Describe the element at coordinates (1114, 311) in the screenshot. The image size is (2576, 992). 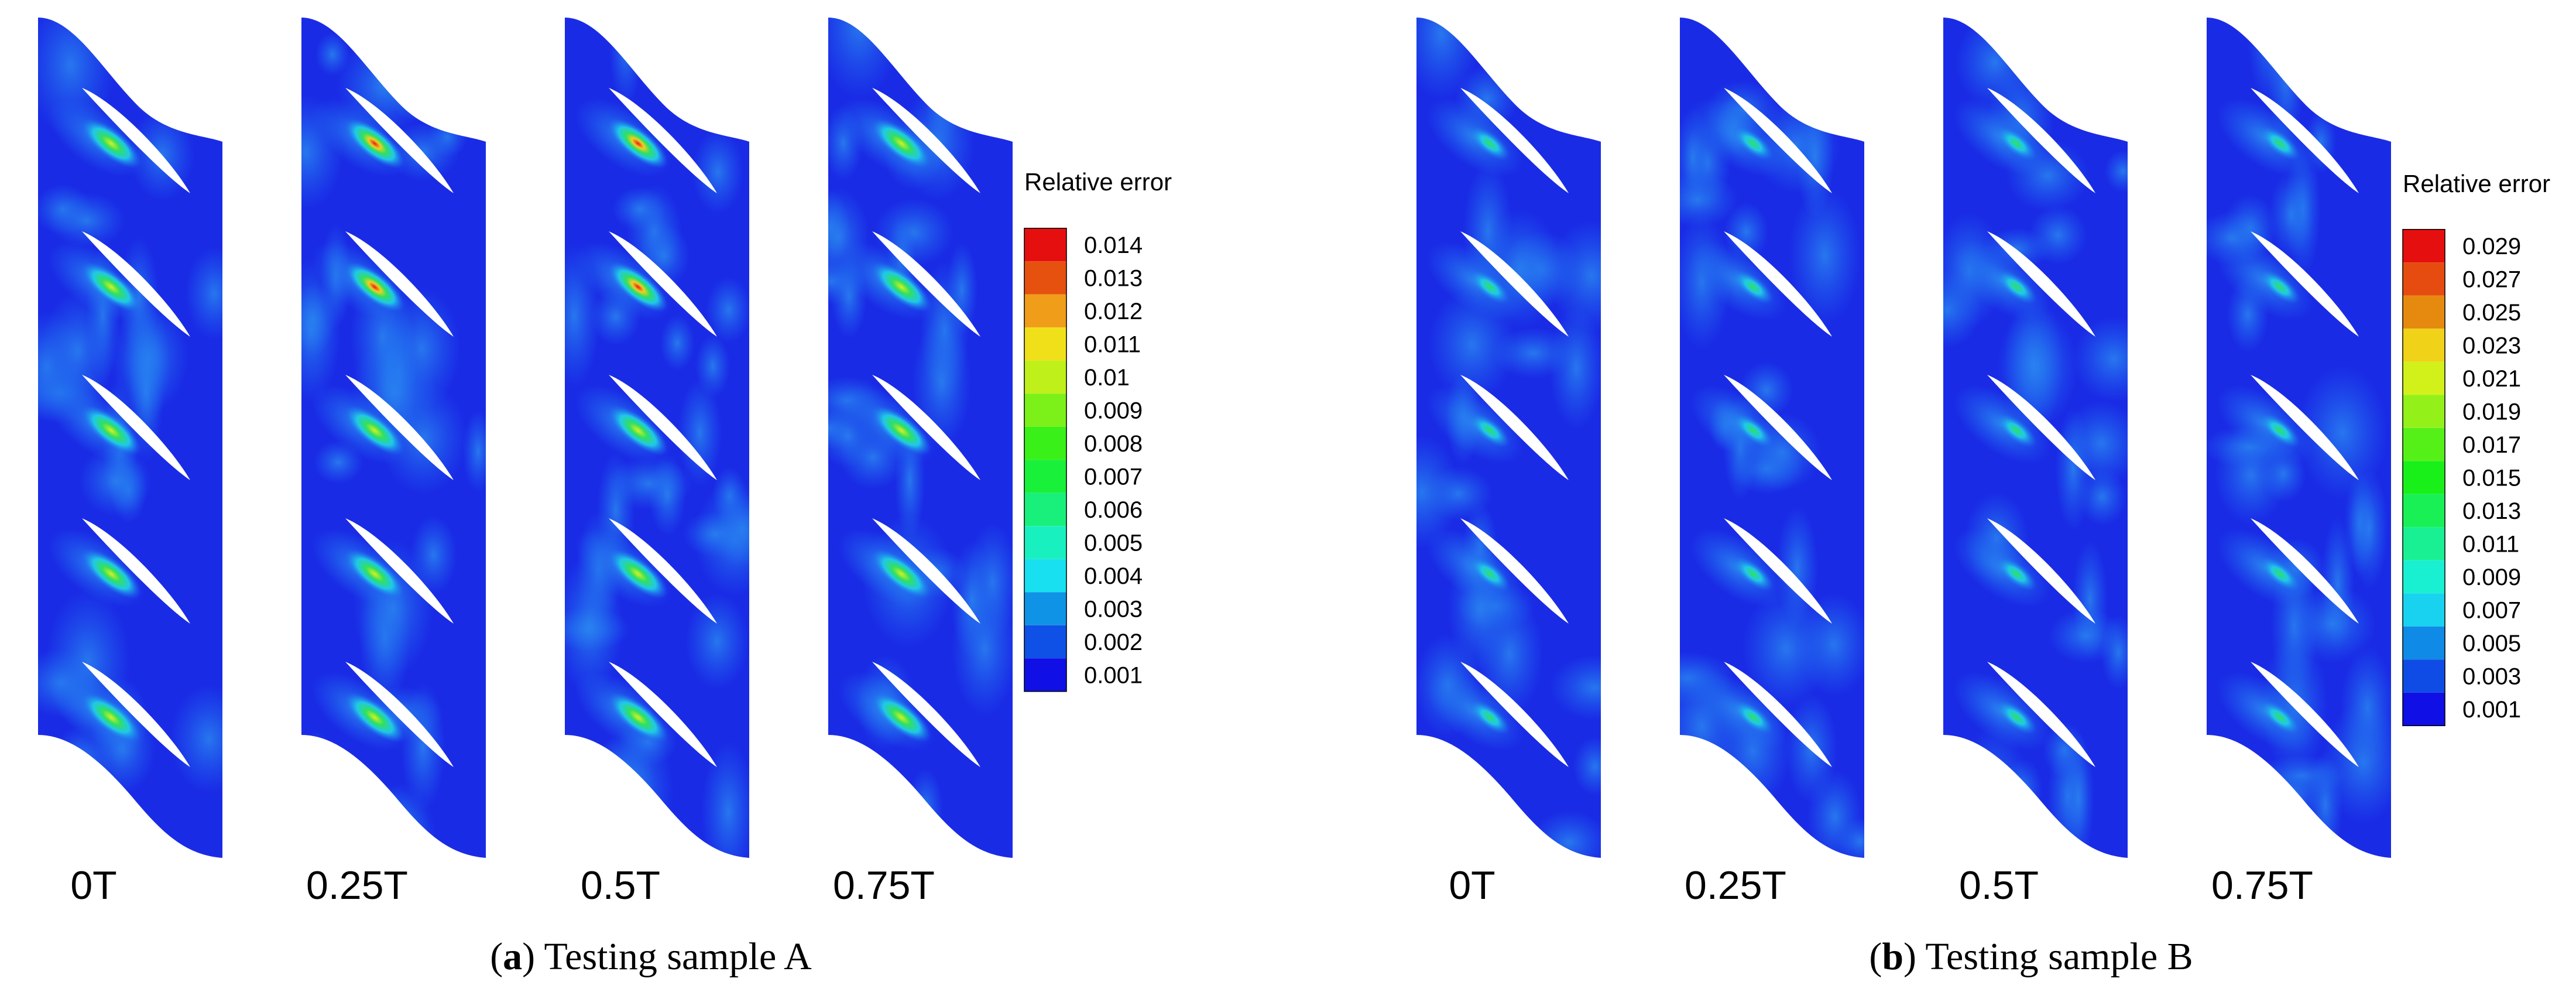
I see `legend-tick: 0.012` at that location.